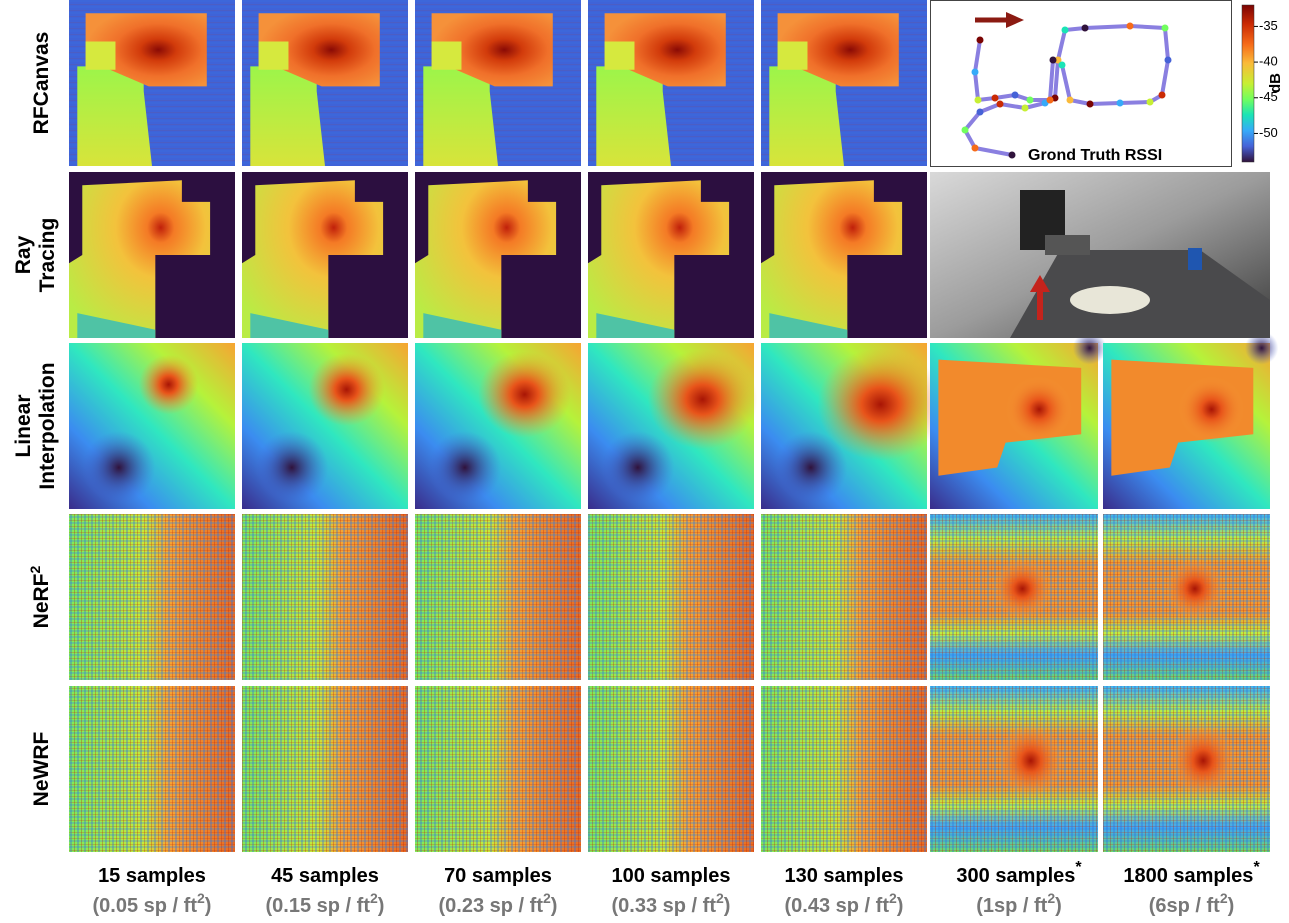 This screenshot has height=923, width=1289. Describe the element at coordinates (41, 600) in the screenshot. I see `row-label-text: NeRF` at that location.